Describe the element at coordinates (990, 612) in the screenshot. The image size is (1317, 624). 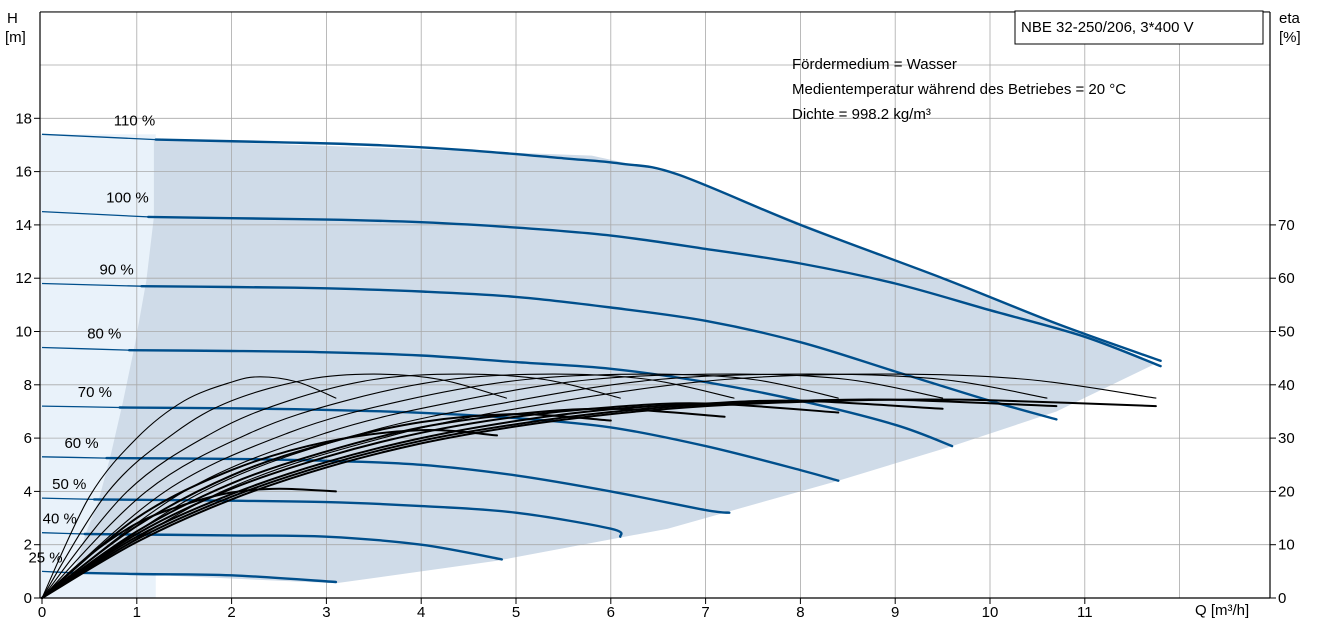
I see `x-tick-label: 10` at that location.